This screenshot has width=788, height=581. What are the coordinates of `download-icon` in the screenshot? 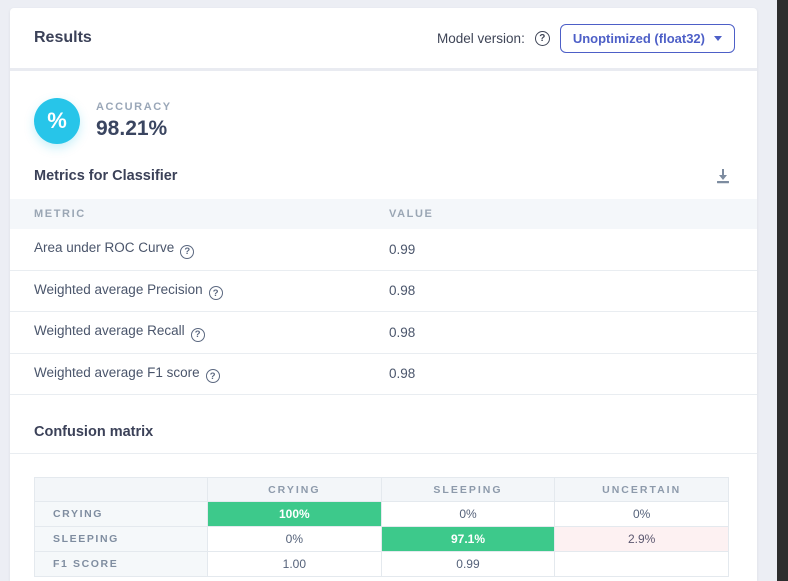 It's located at (723, 176).